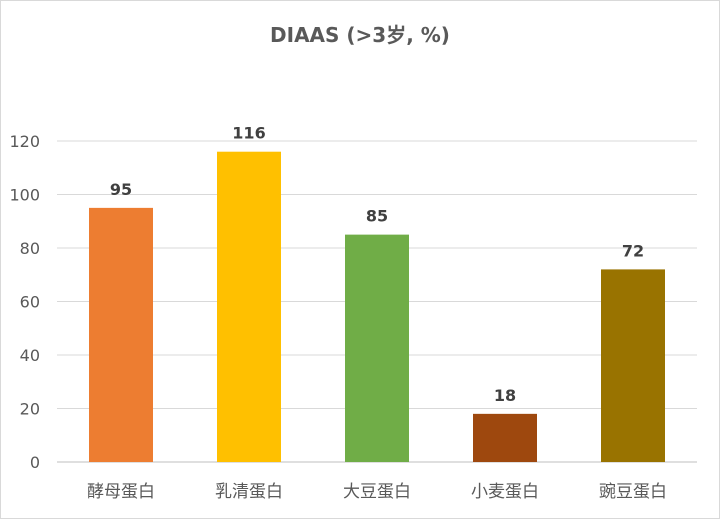  What do you see at coordinates (30, 302) in the screenshot?
I see `y-tick-label: 60` at bounding box center [30, 302].